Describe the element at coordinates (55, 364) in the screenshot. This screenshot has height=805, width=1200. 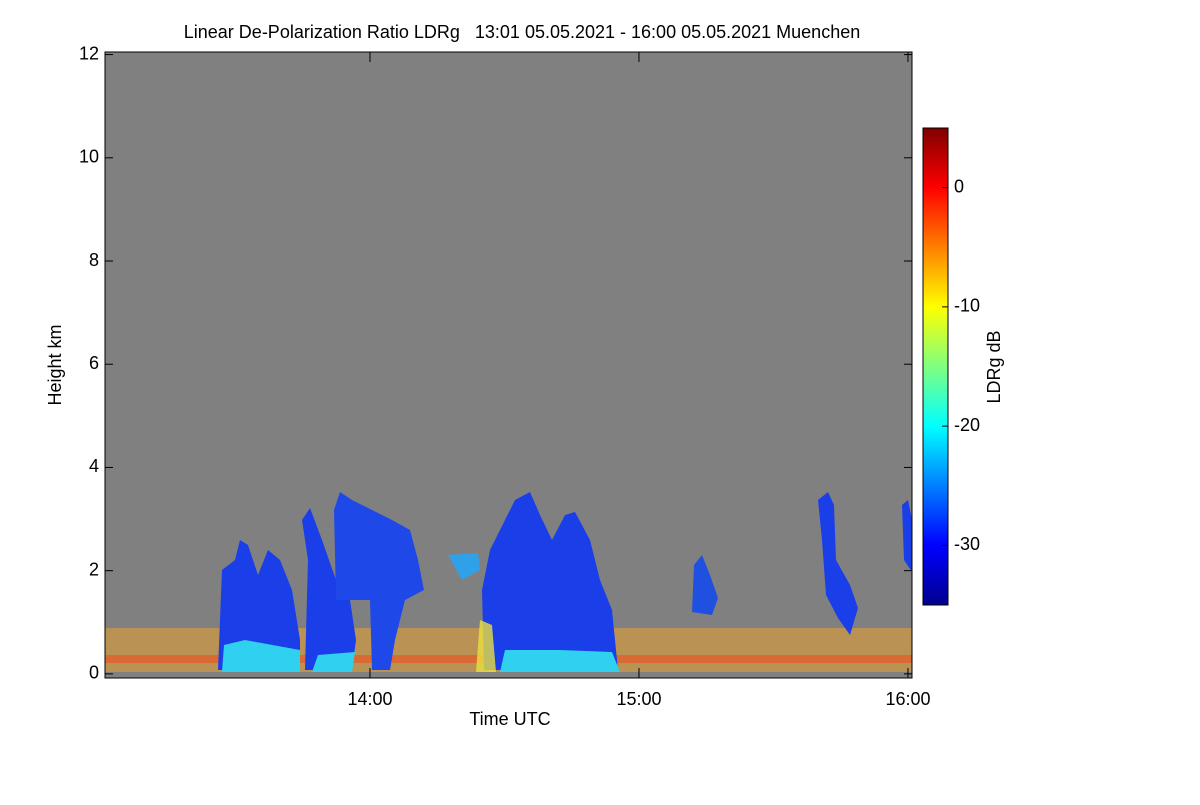
I see `y-axis-label: Height km` at that location.